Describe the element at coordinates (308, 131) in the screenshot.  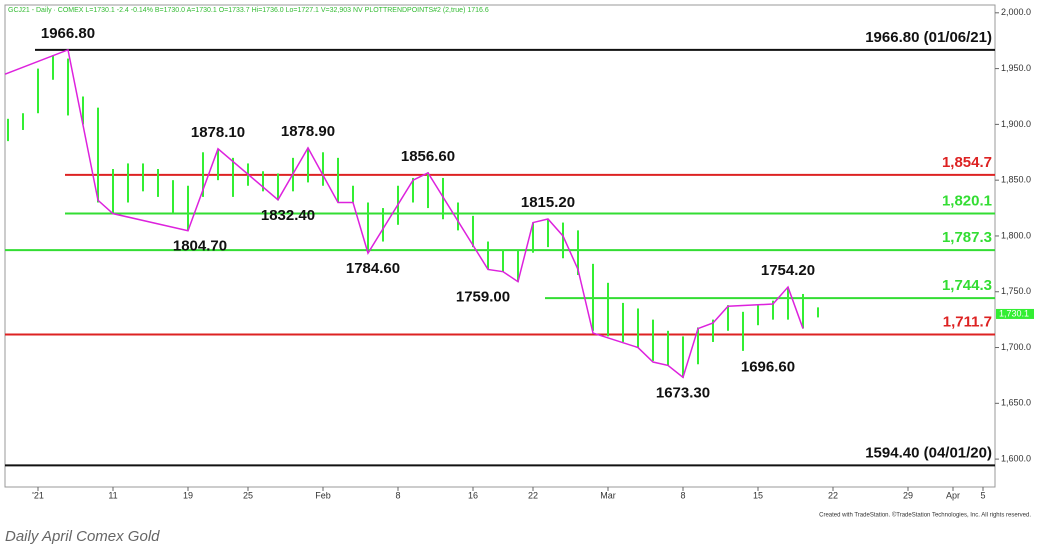
I see `pivot-label: 1878.90` at that location.